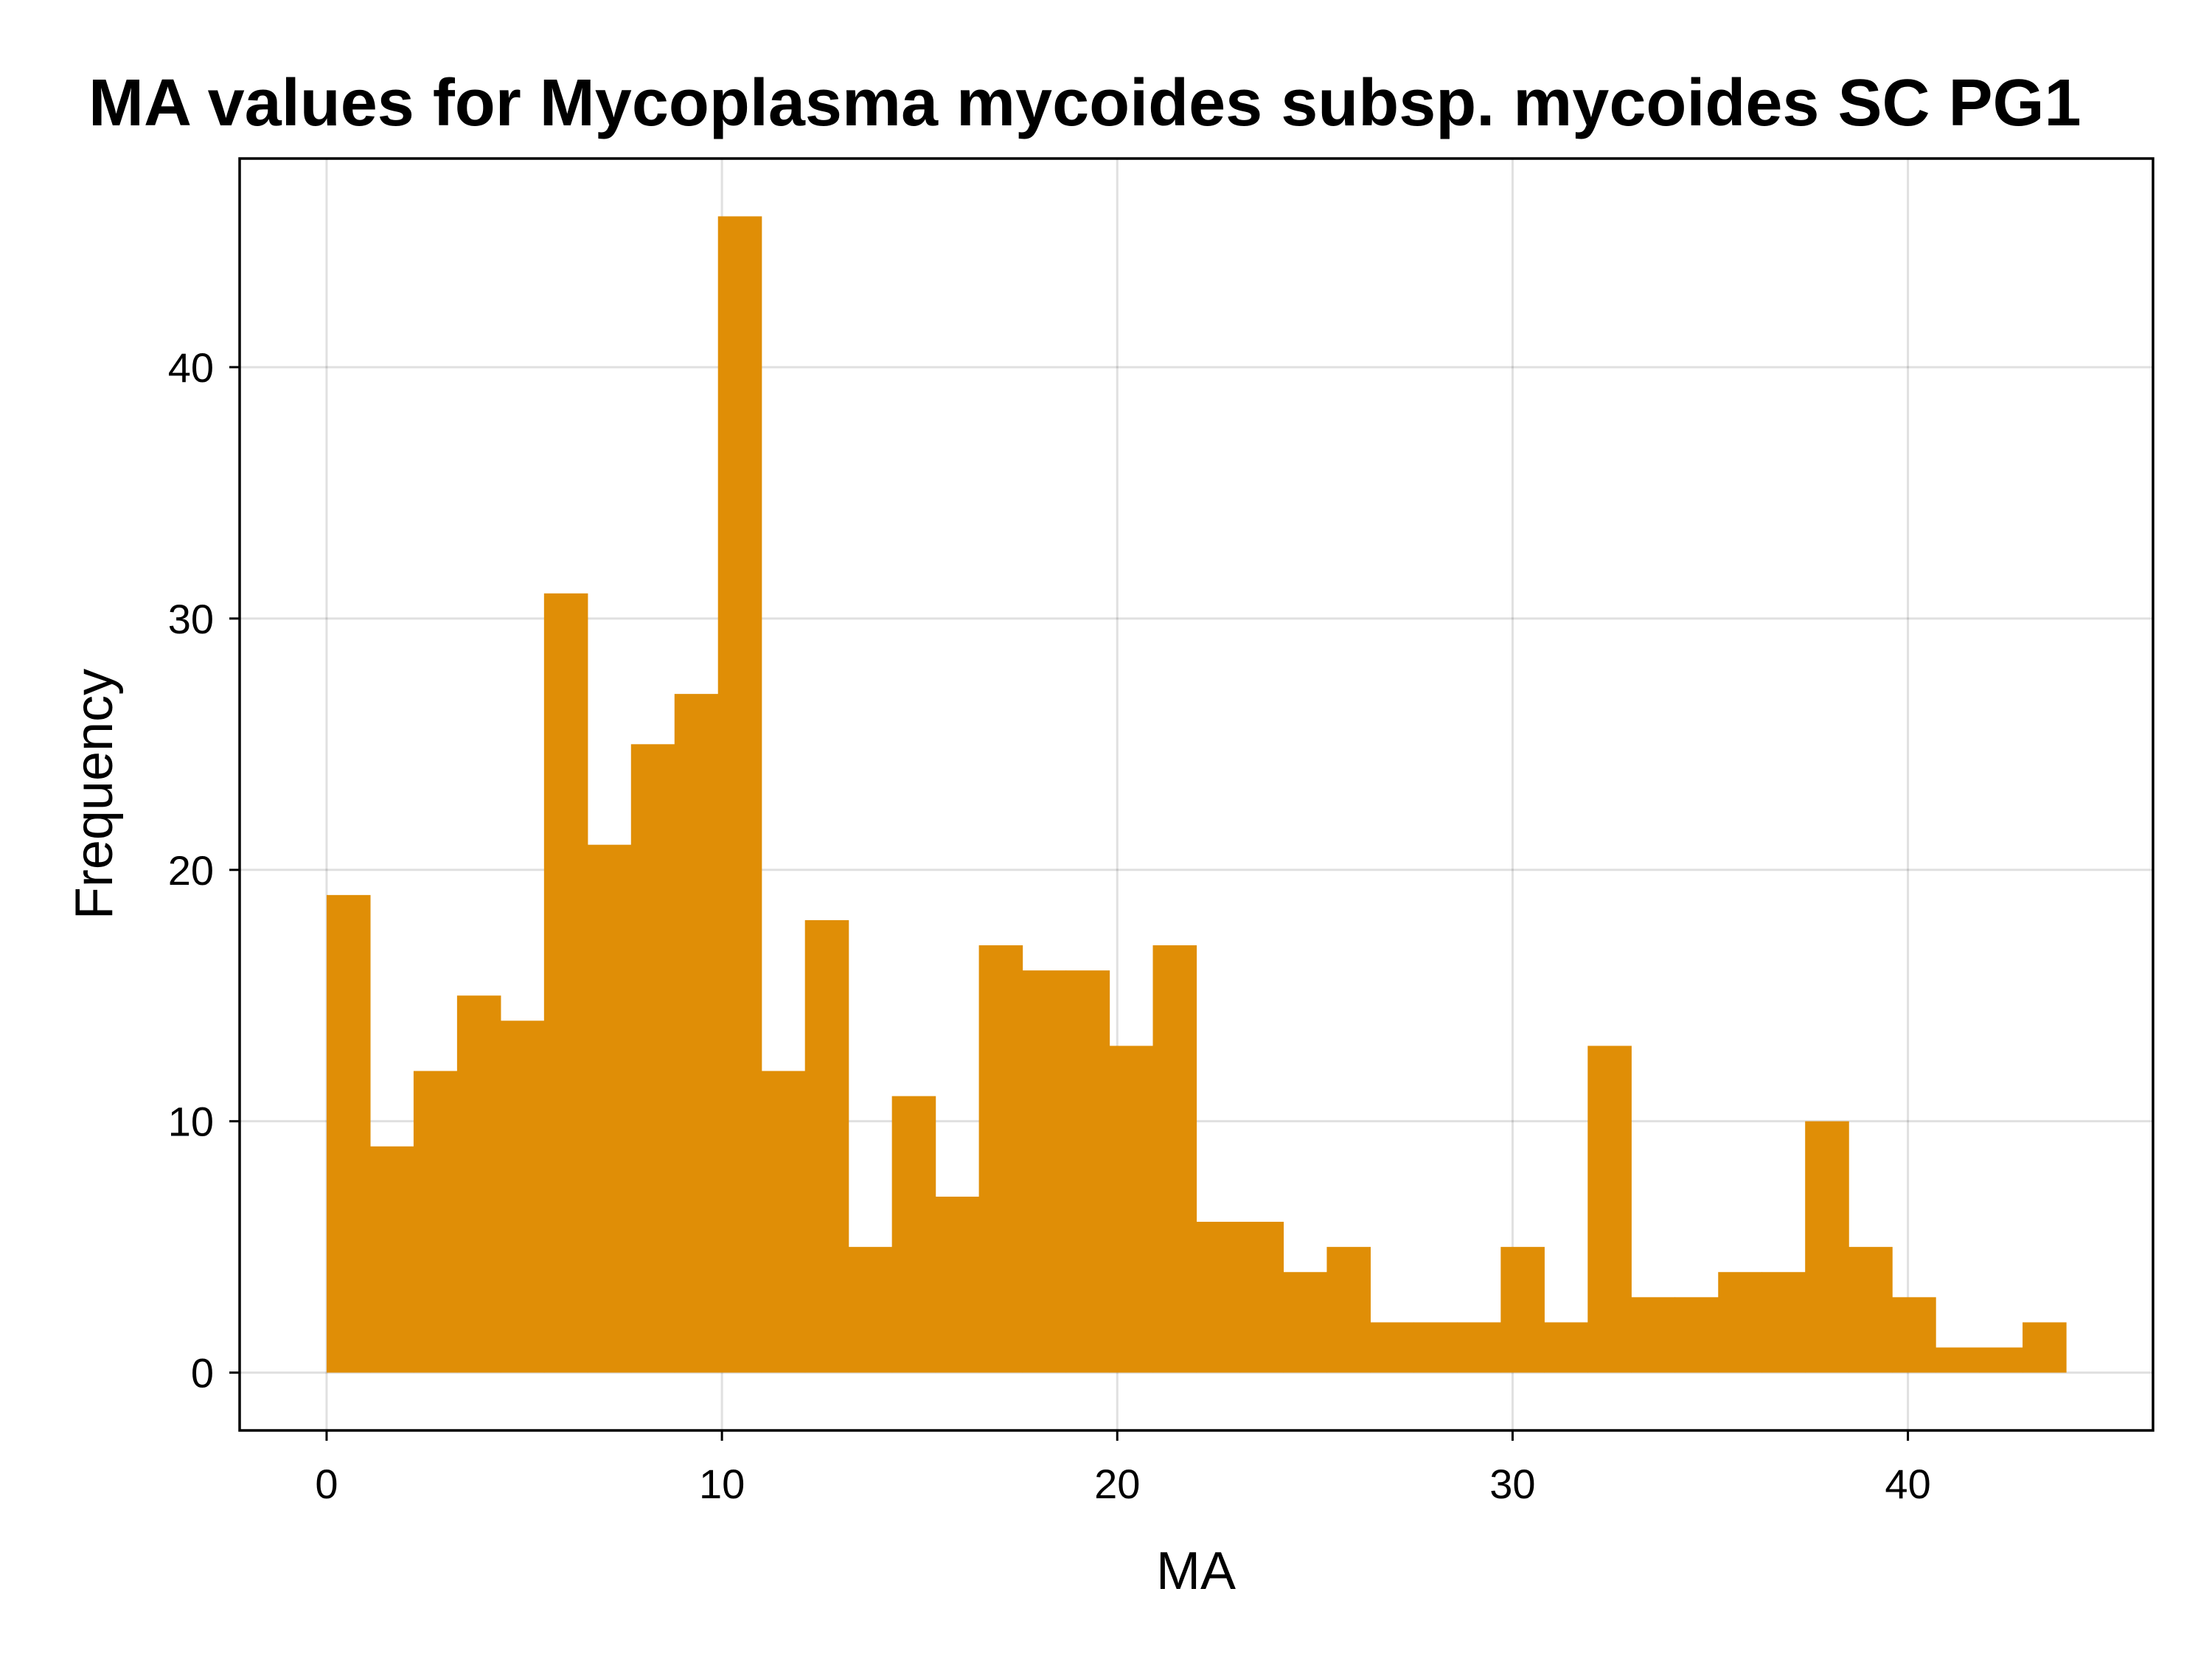  What do you see at coordinates (191, 870) in the screenshot?
I see `y-tick-label: 20` at bounding box center [191, 870].